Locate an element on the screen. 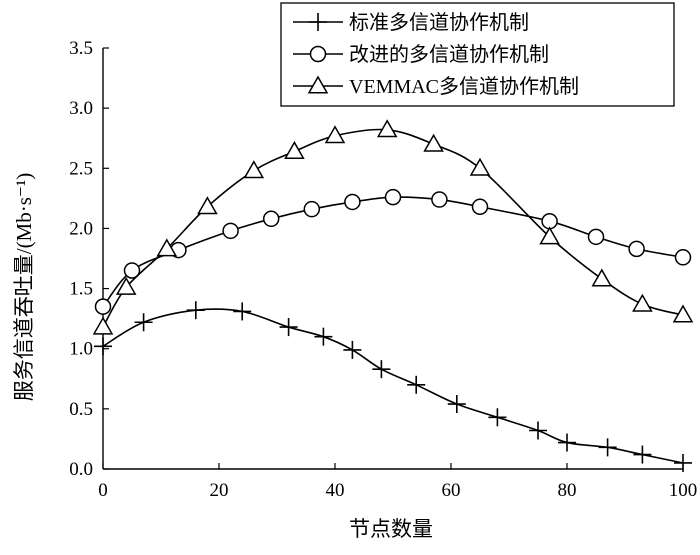 Image resolution: width=700 pixels, height=555 pixels. legend-item: 标准多信道协作机制 is located at coordinates (411, 22).